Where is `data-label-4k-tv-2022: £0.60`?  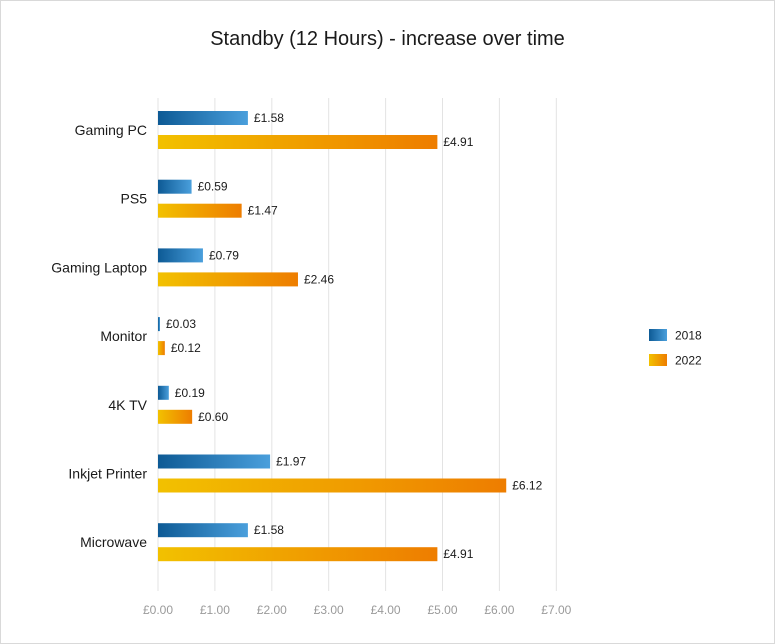 data-label-4k-tv-2022: £0.60 is located at coordinates (213, 417).